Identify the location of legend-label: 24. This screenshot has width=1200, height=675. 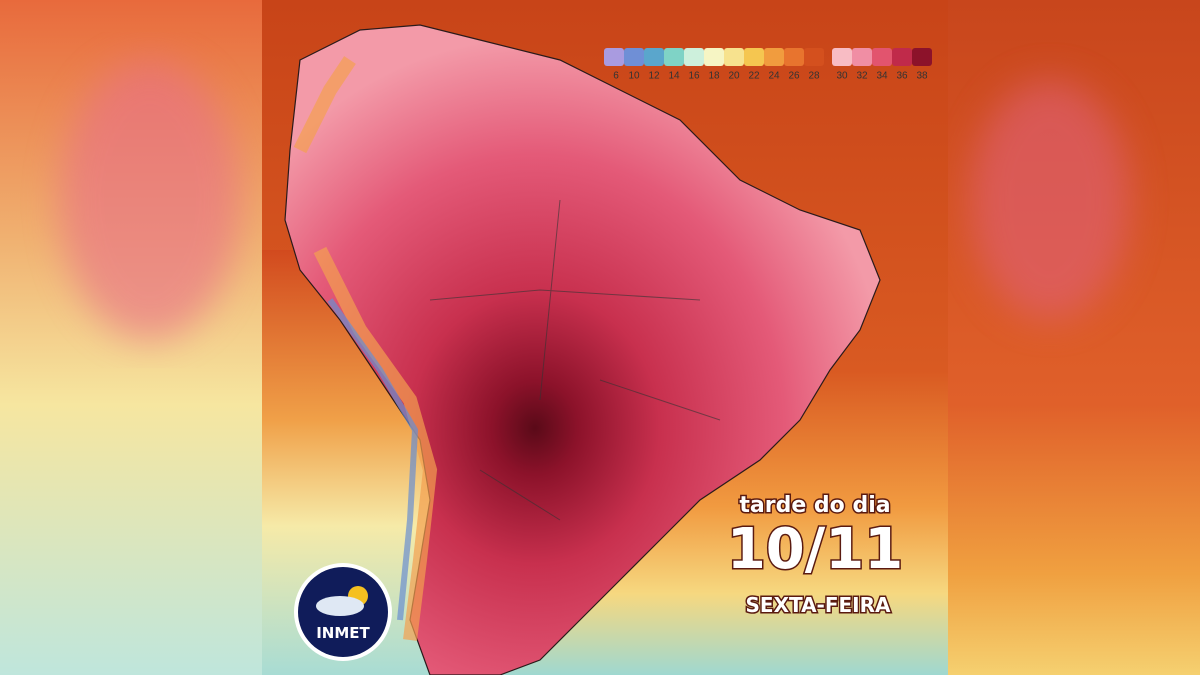
(774, 76).